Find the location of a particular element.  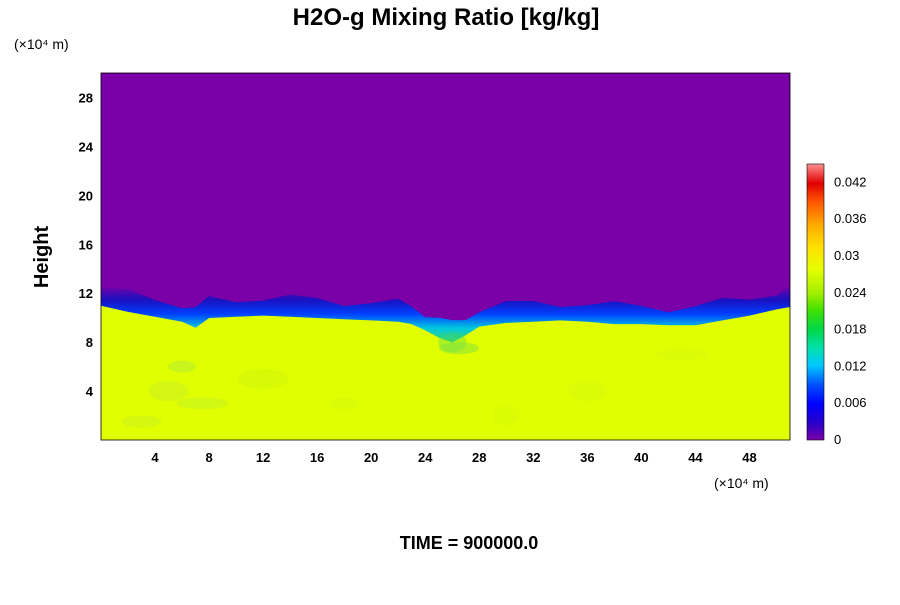

field-texture is located at coordinates (414, 380).